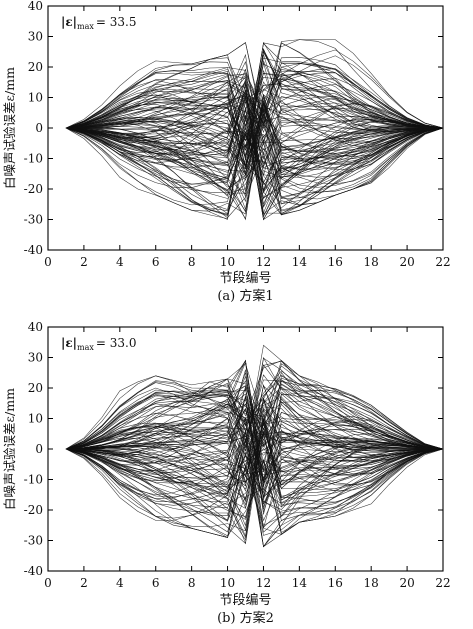 Image resolution: width=473 pixels, height=629 pixels. I want to click on y-tick-label: 40, so click(35, 327).